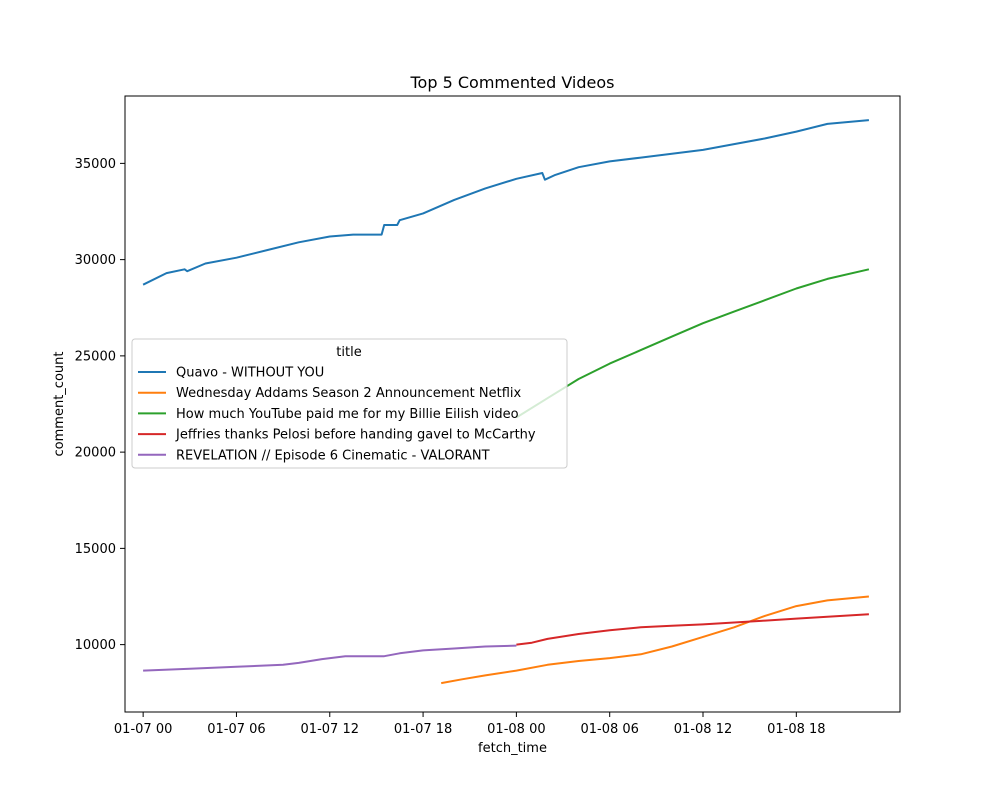 Image resolution: width=1000 pixels, height=800 pixels. What do you see at coordinates (348, 352) in the screenshot?
I see `legend-title: title` at bounding box center [348, 352].